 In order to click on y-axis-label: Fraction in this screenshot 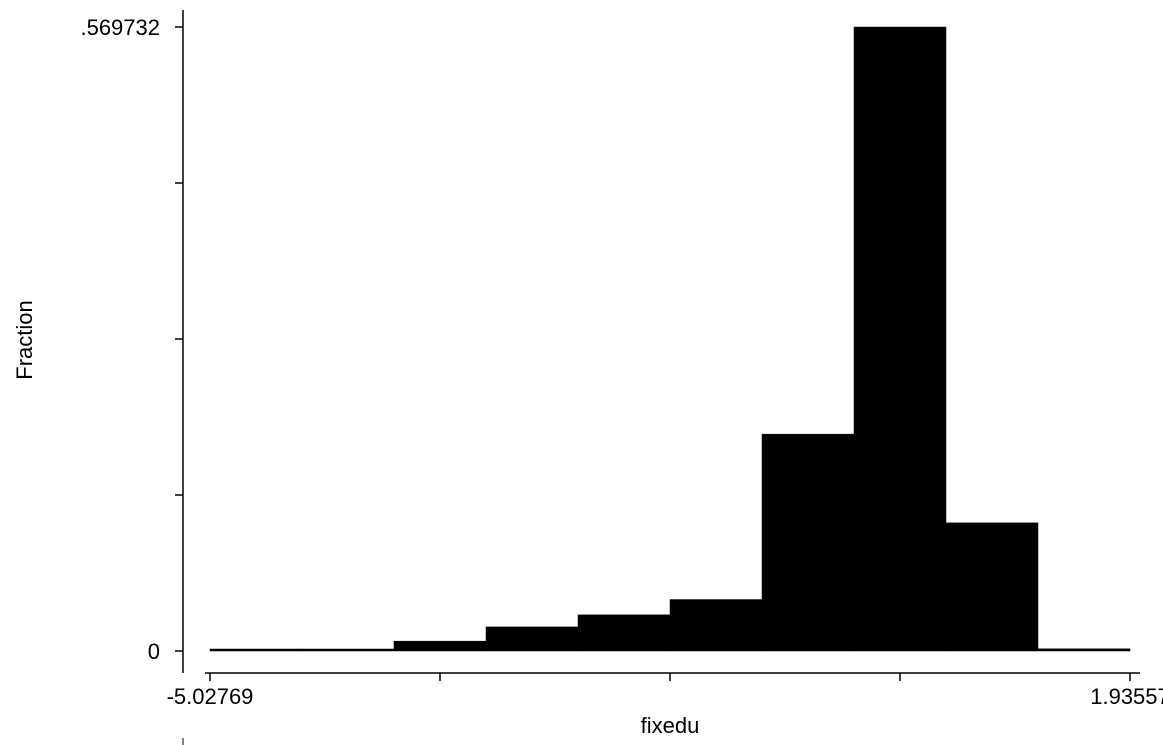, I will do `click(24, 339)`.